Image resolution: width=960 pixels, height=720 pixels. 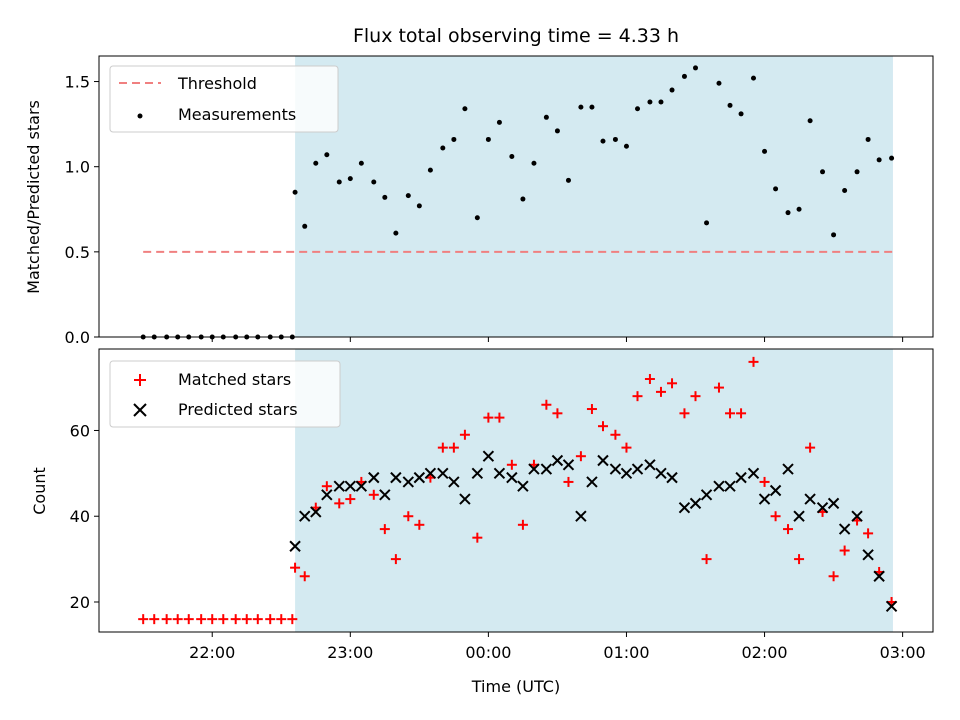 I want to click on bottom-legend: Matched stars Predicted stars, so click(x=225, y=394).